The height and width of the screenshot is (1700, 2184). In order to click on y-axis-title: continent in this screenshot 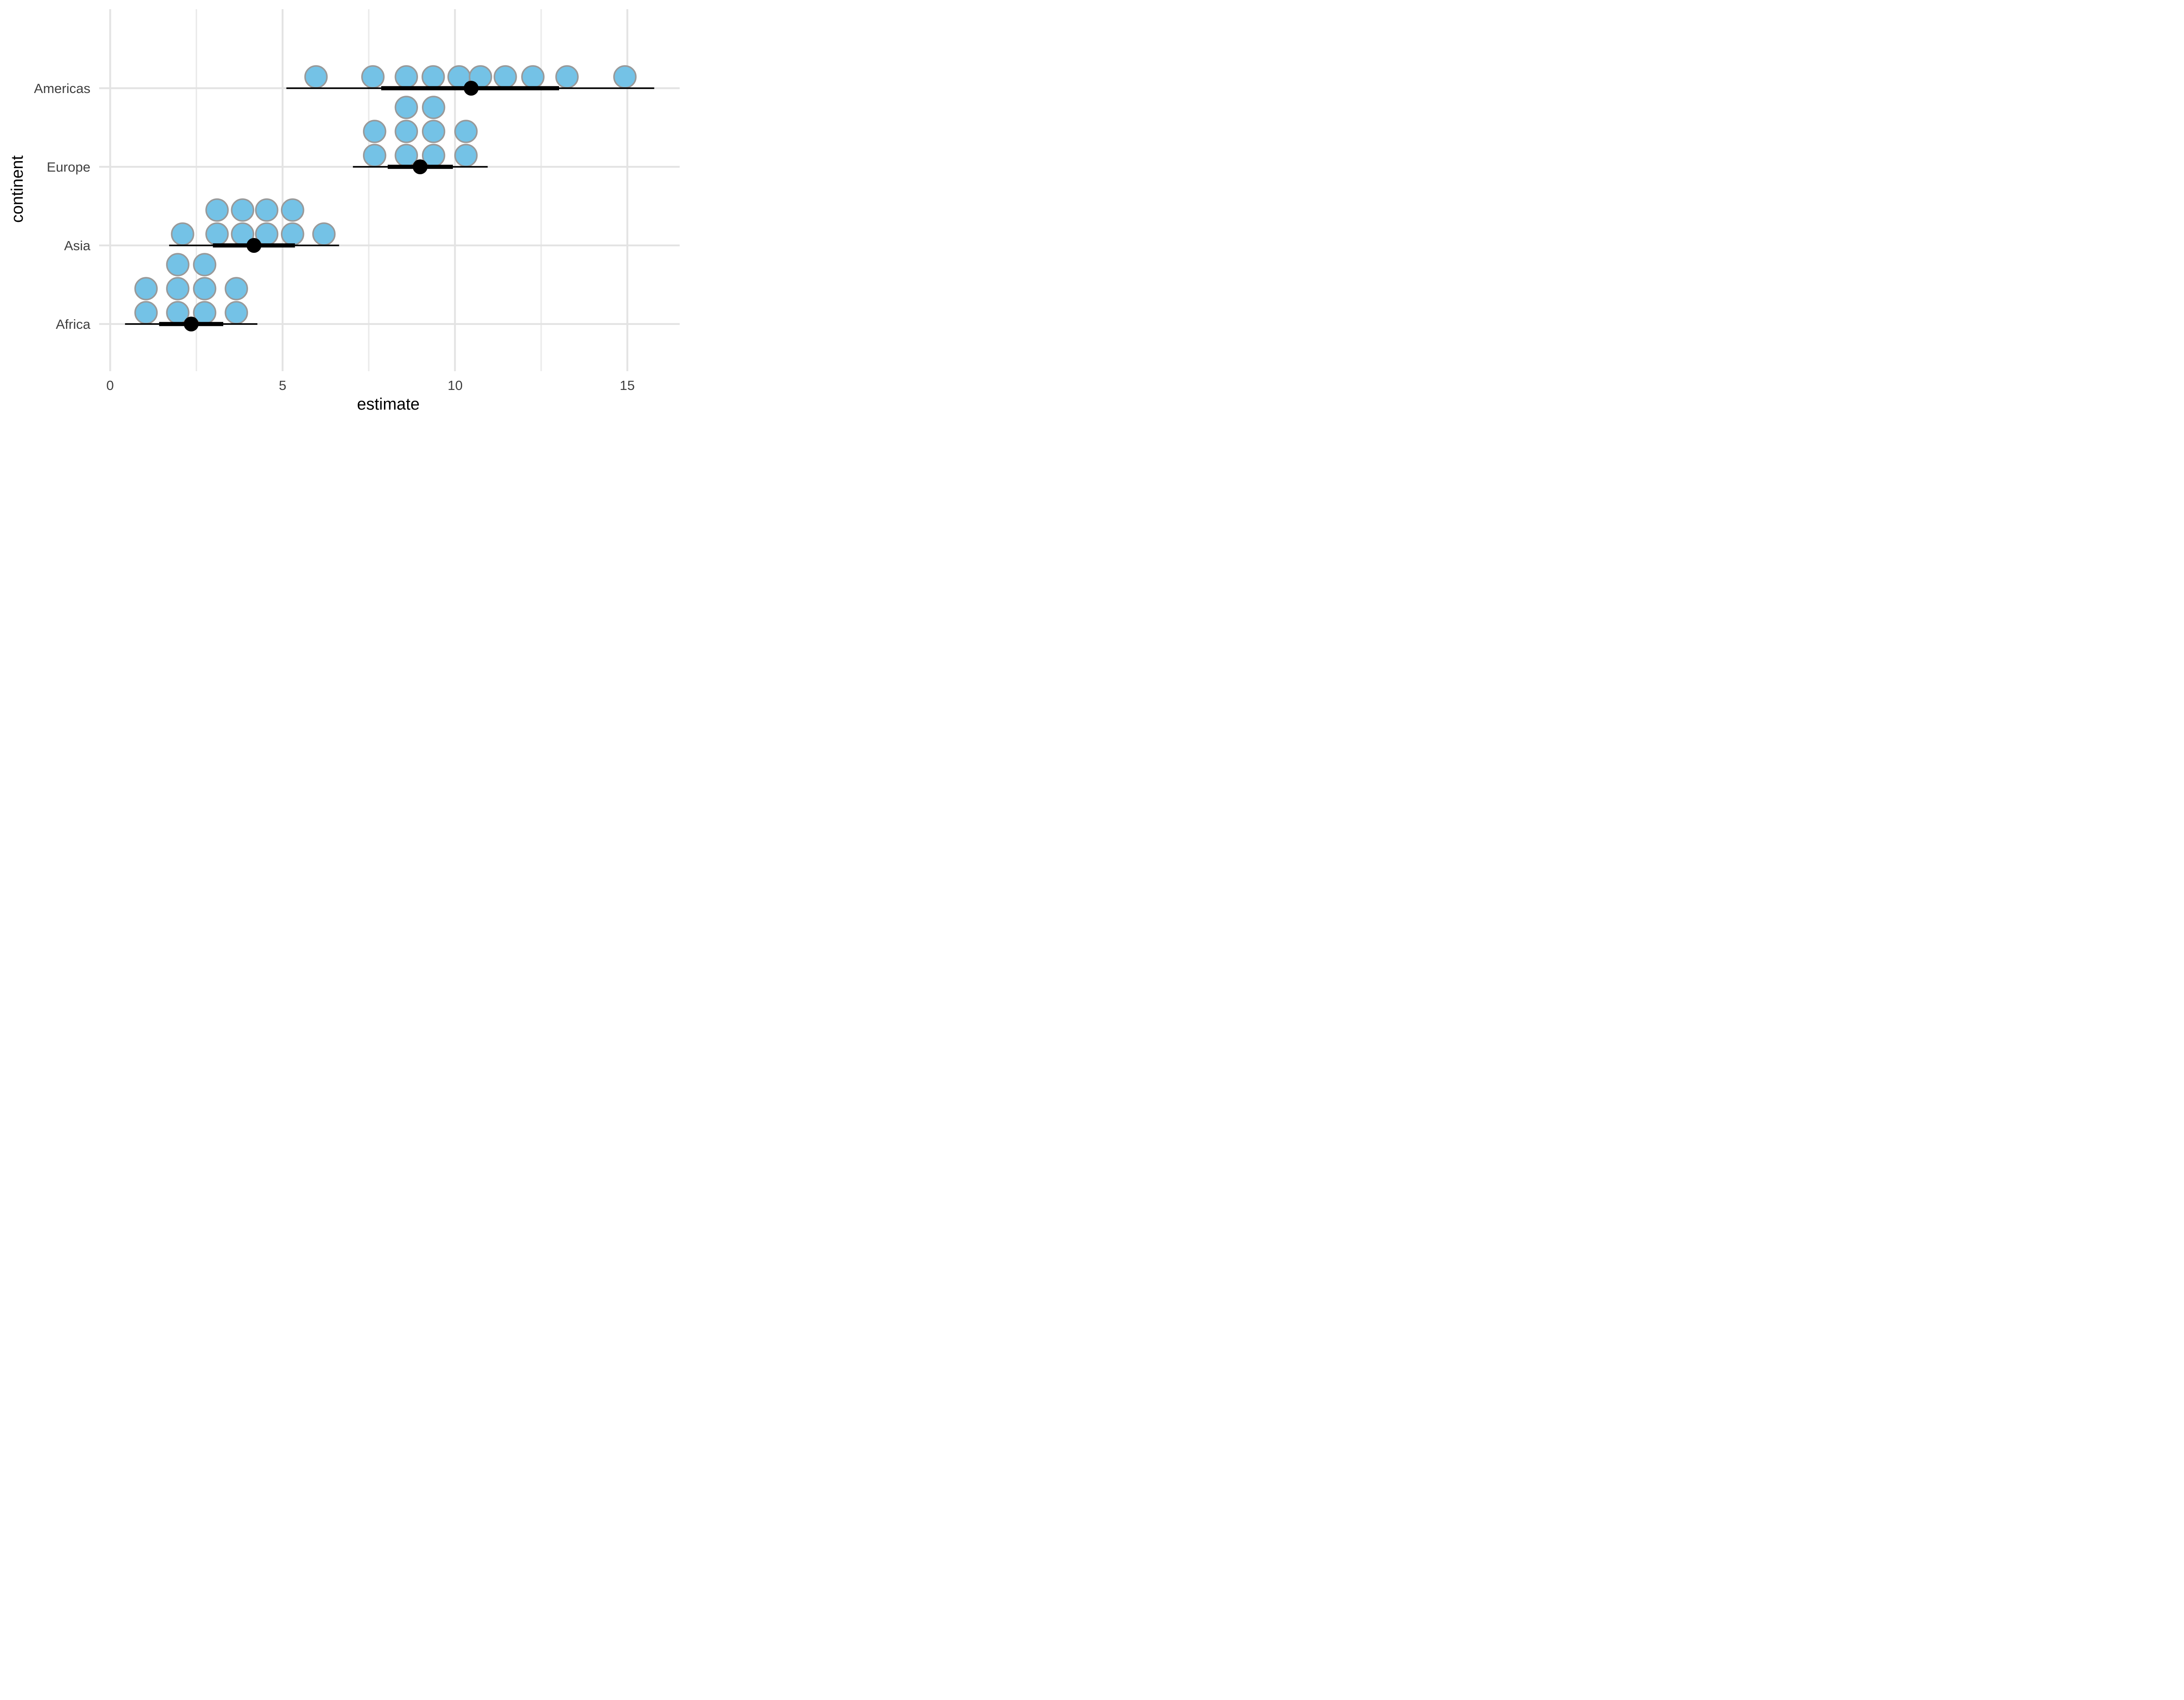, I will do `click(17, 189)`.